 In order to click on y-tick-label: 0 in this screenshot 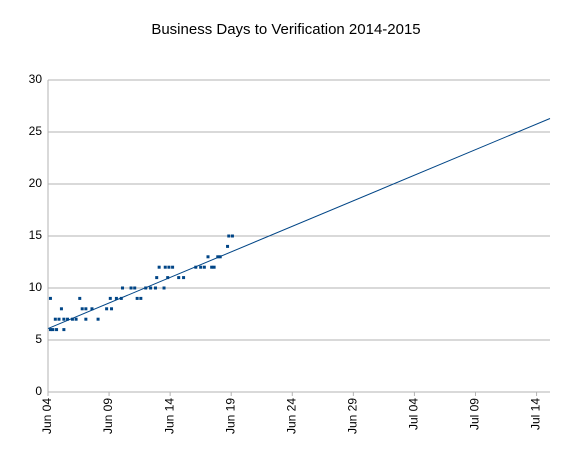, I will do `click(38, 391)`.